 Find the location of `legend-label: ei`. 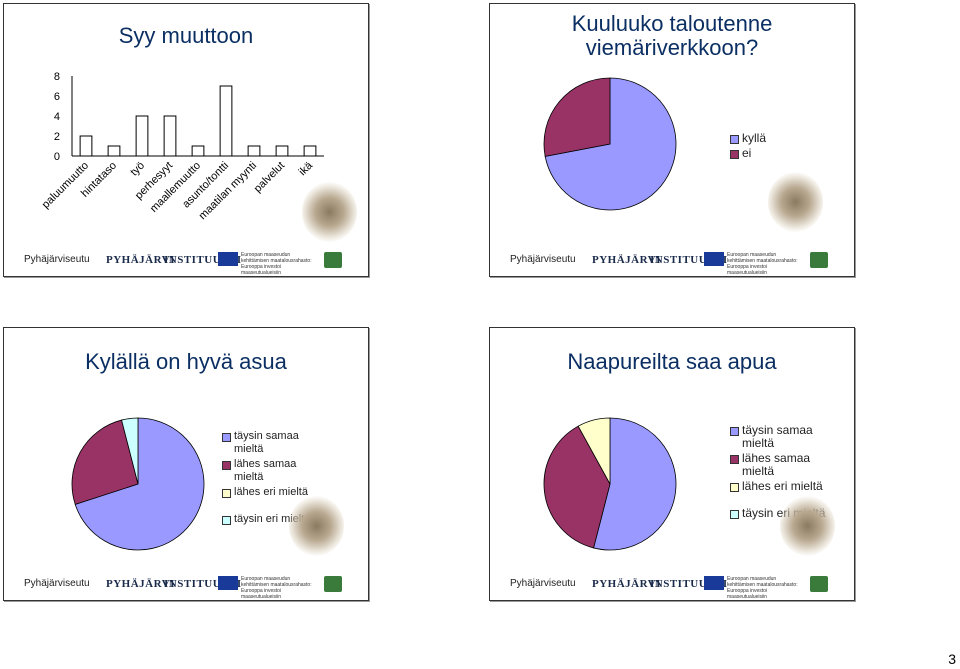

legend-label: ei is located at coordinates (747, 153).